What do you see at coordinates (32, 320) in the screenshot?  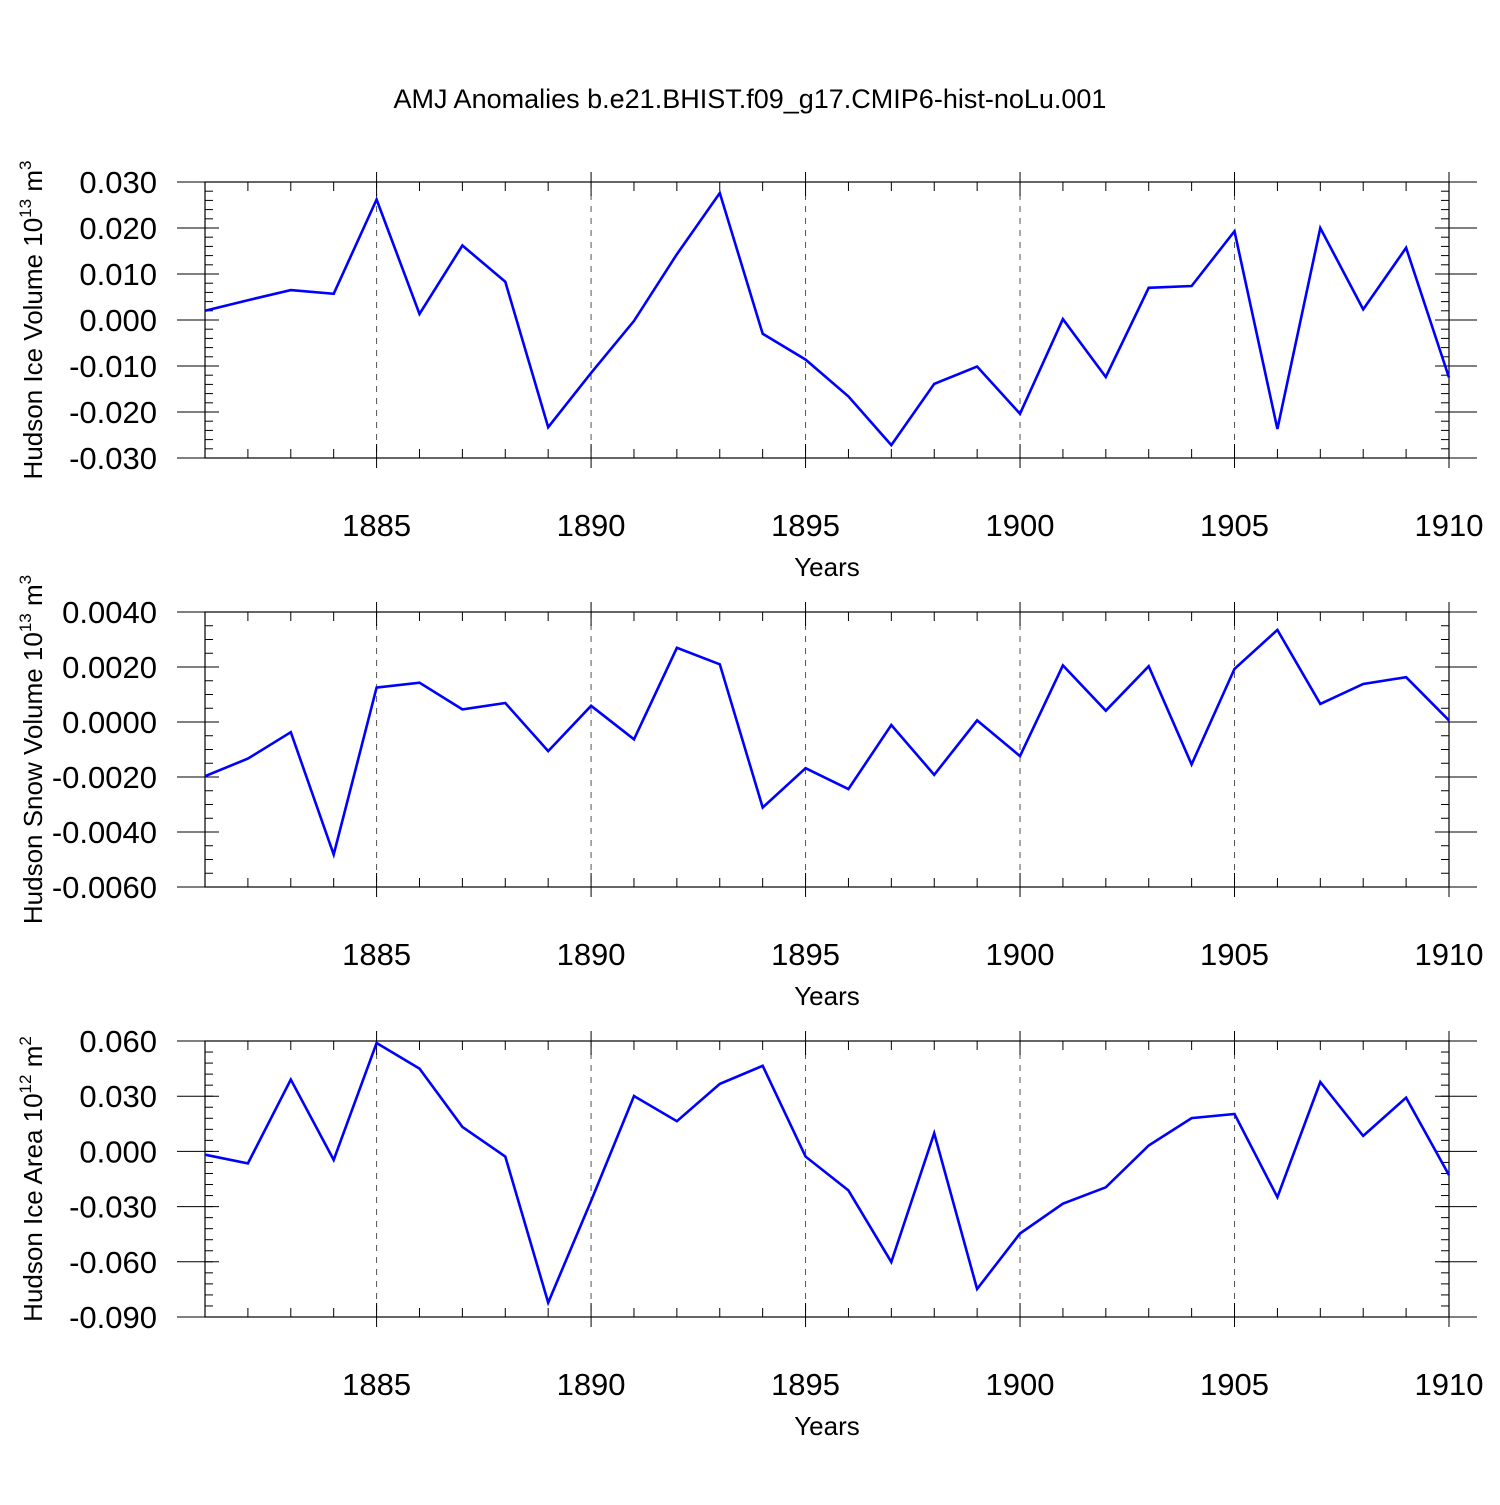 I see `y-axis-label: Hudson Ice Volume 1013 m3` at bounding box center [32, 320].